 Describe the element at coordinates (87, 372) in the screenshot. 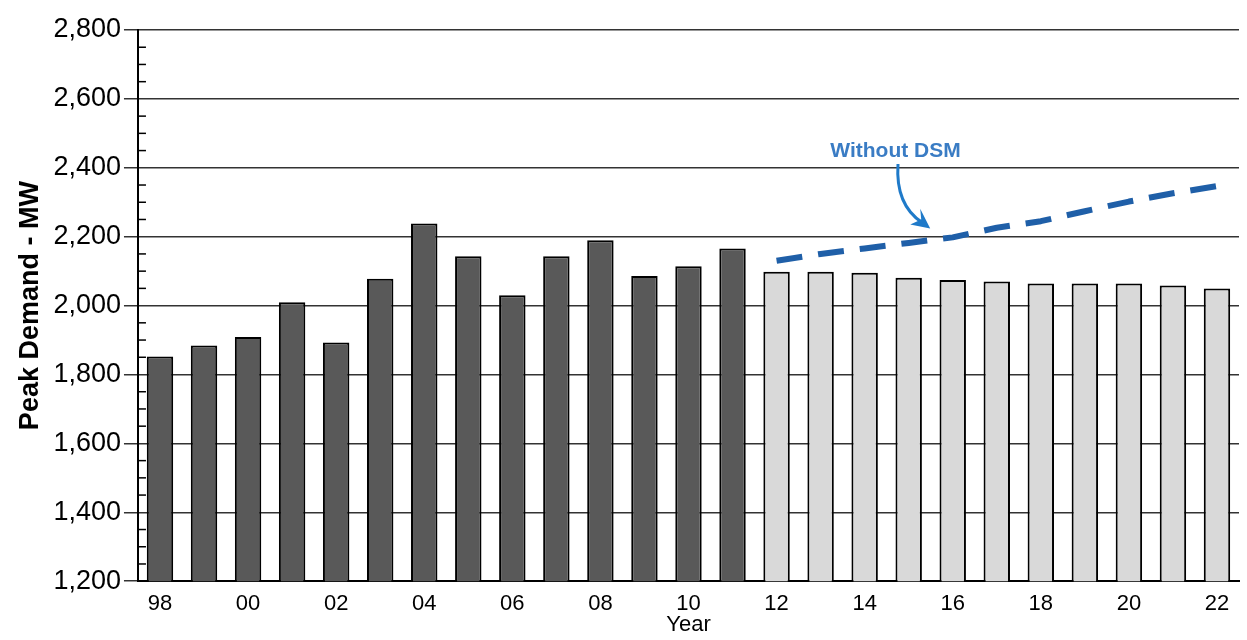

I see `y-tick-label: 1,800` at that location.